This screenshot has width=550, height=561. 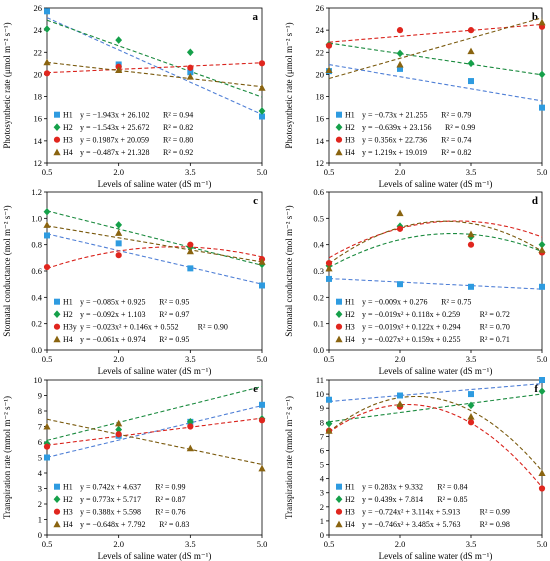 I want to click on legend-equation: y = −0.027x² + 0.159x + 0.255, so click(x=411, y=339).